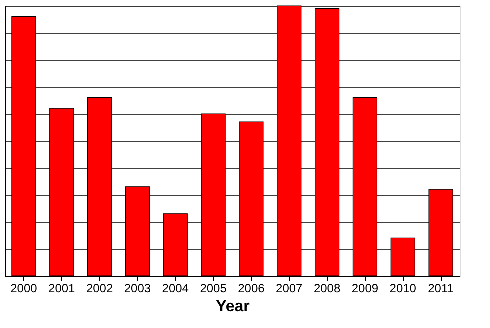 This screenshot has width=490, height=328. What do you see at coordinates (24, 289) in the screenshot?
I see `x-tick-label: 2000` at bounding box center [24, 289].